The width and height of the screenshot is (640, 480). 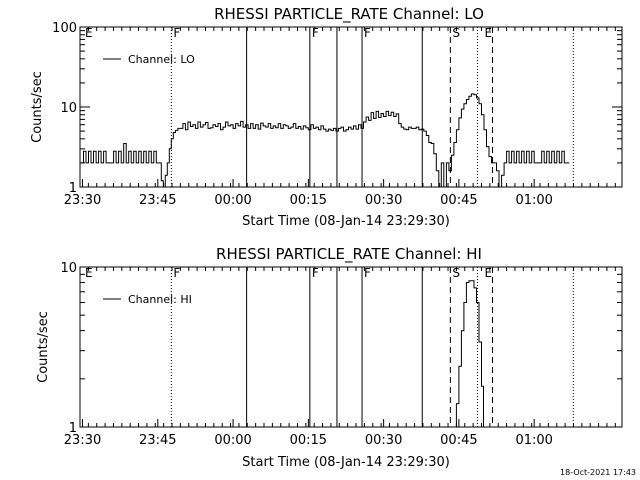 I want to click on panel-hi-xlabel: Start Time (08-Jan-14 23:29:30), so click(x=346, y=462).